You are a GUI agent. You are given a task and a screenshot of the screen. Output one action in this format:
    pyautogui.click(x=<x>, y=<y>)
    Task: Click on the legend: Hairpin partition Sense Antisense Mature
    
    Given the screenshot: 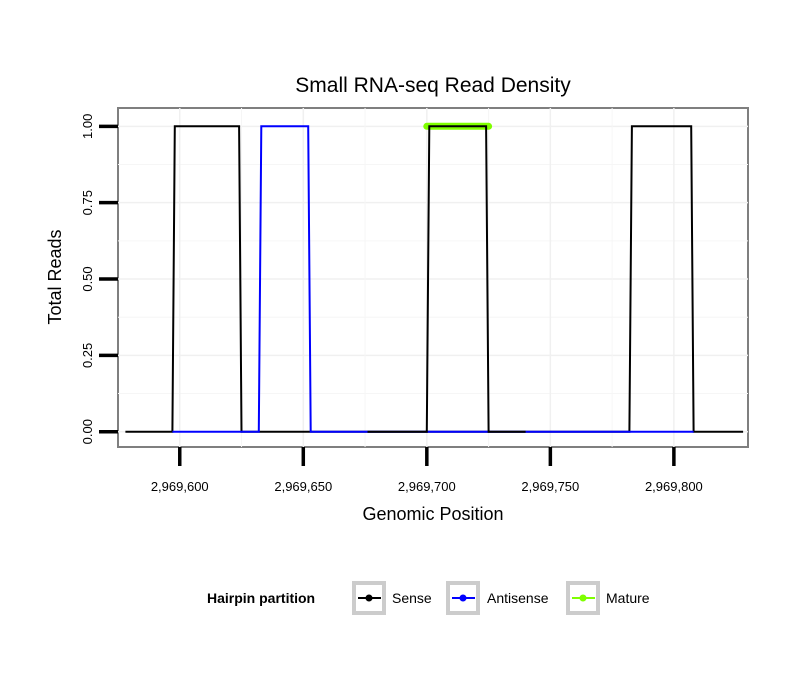 What is the action you would take?
    pyautogui.click(x=428, y=598)
    